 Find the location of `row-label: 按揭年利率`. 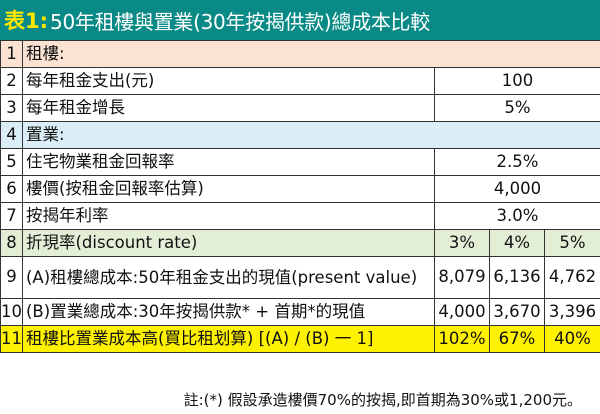

row-label: 按揭年利率 is located at coordinates (228, 216).